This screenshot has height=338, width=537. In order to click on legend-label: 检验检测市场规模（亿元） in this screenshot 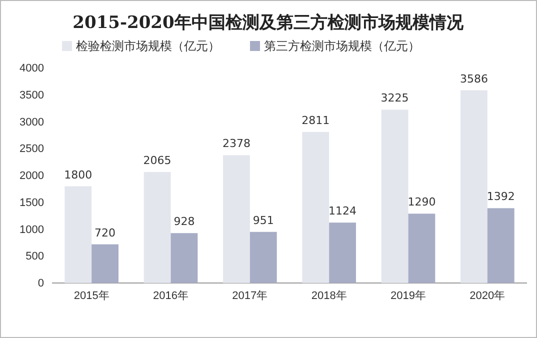, I will do `click(148, 46)`.